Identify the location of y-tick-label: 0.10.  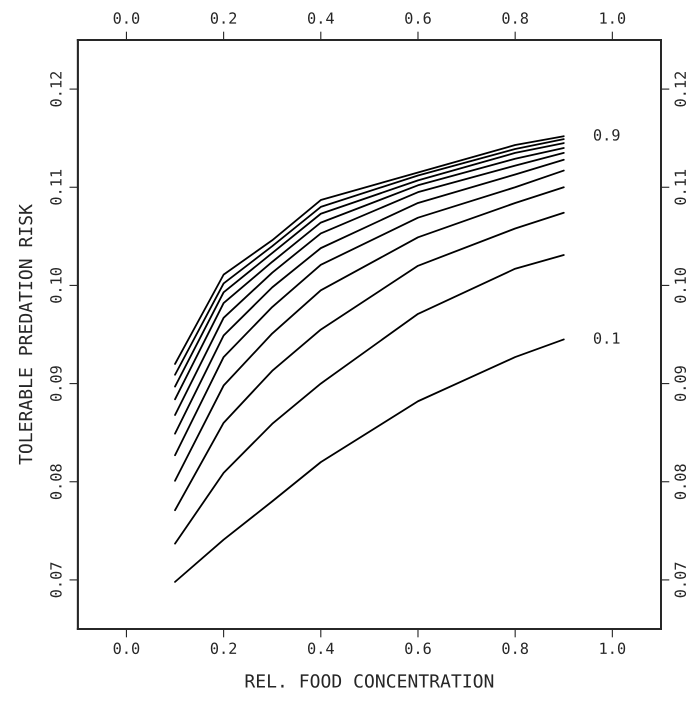
(56, 285).